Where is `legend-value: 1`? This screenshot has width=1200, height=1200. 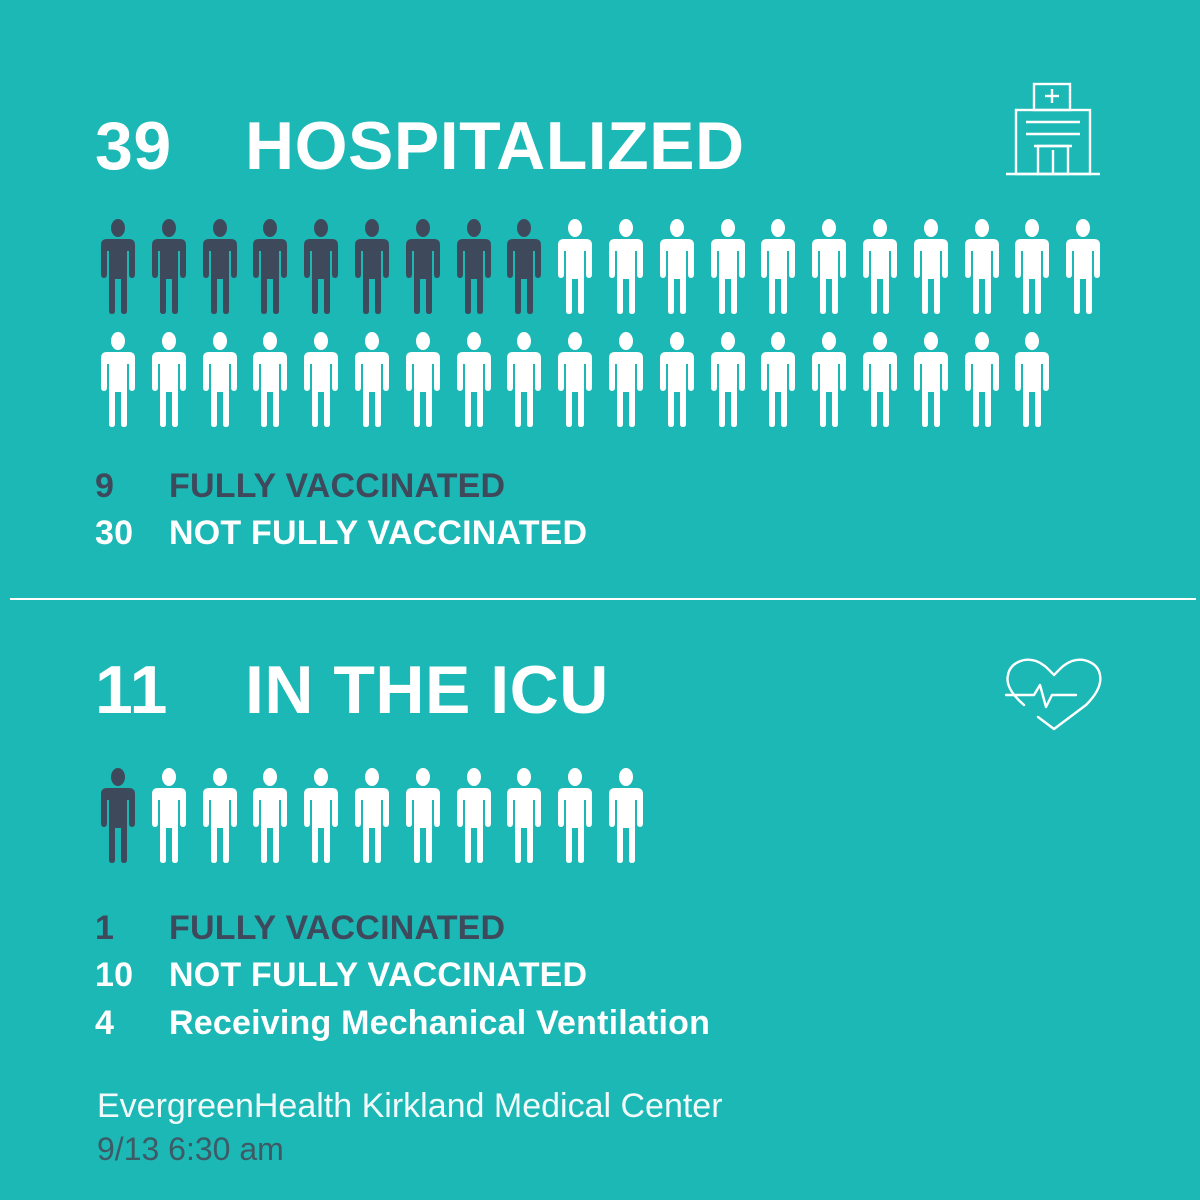 legend-value: 1 is located at coordinates (105, 928).